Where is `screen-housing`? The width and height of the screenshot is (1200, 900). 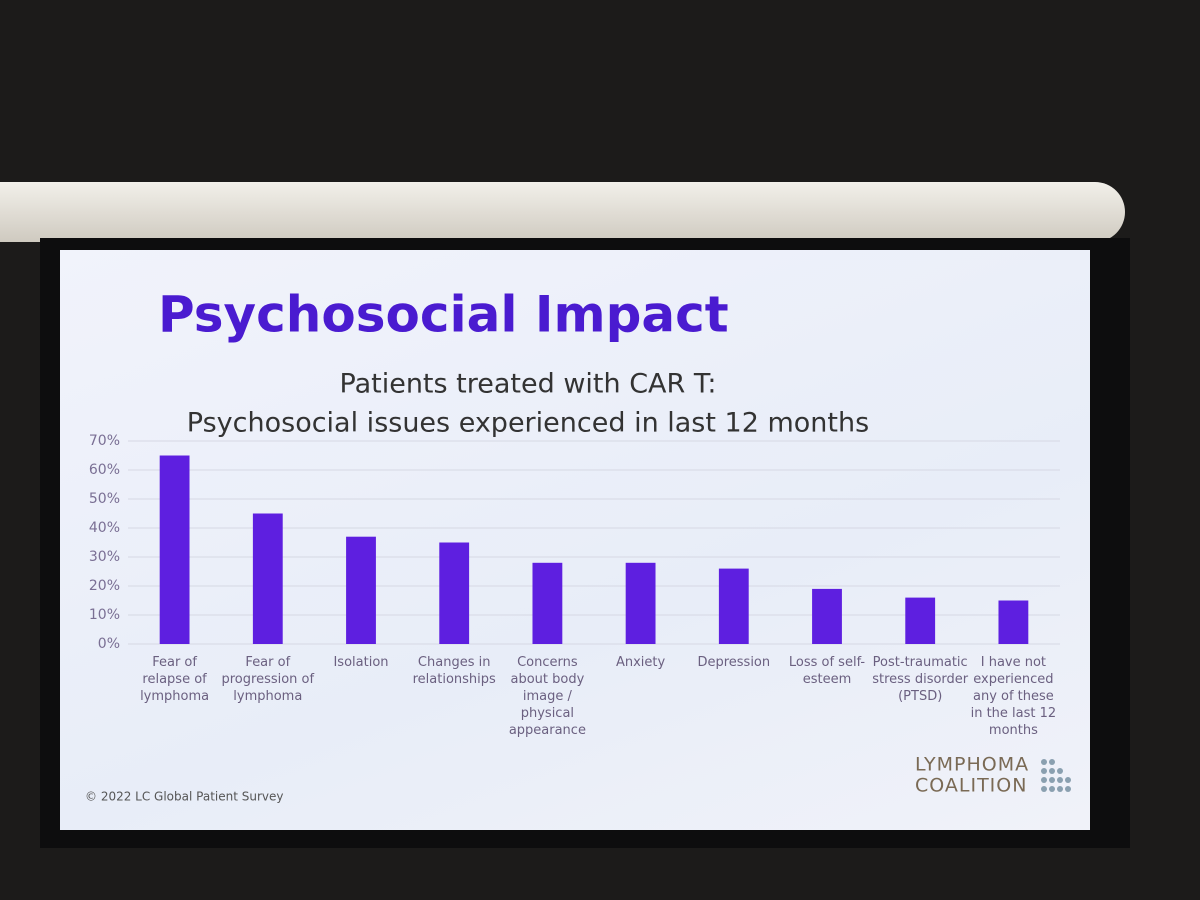 screen-housing is located at coordinates (562, 212).